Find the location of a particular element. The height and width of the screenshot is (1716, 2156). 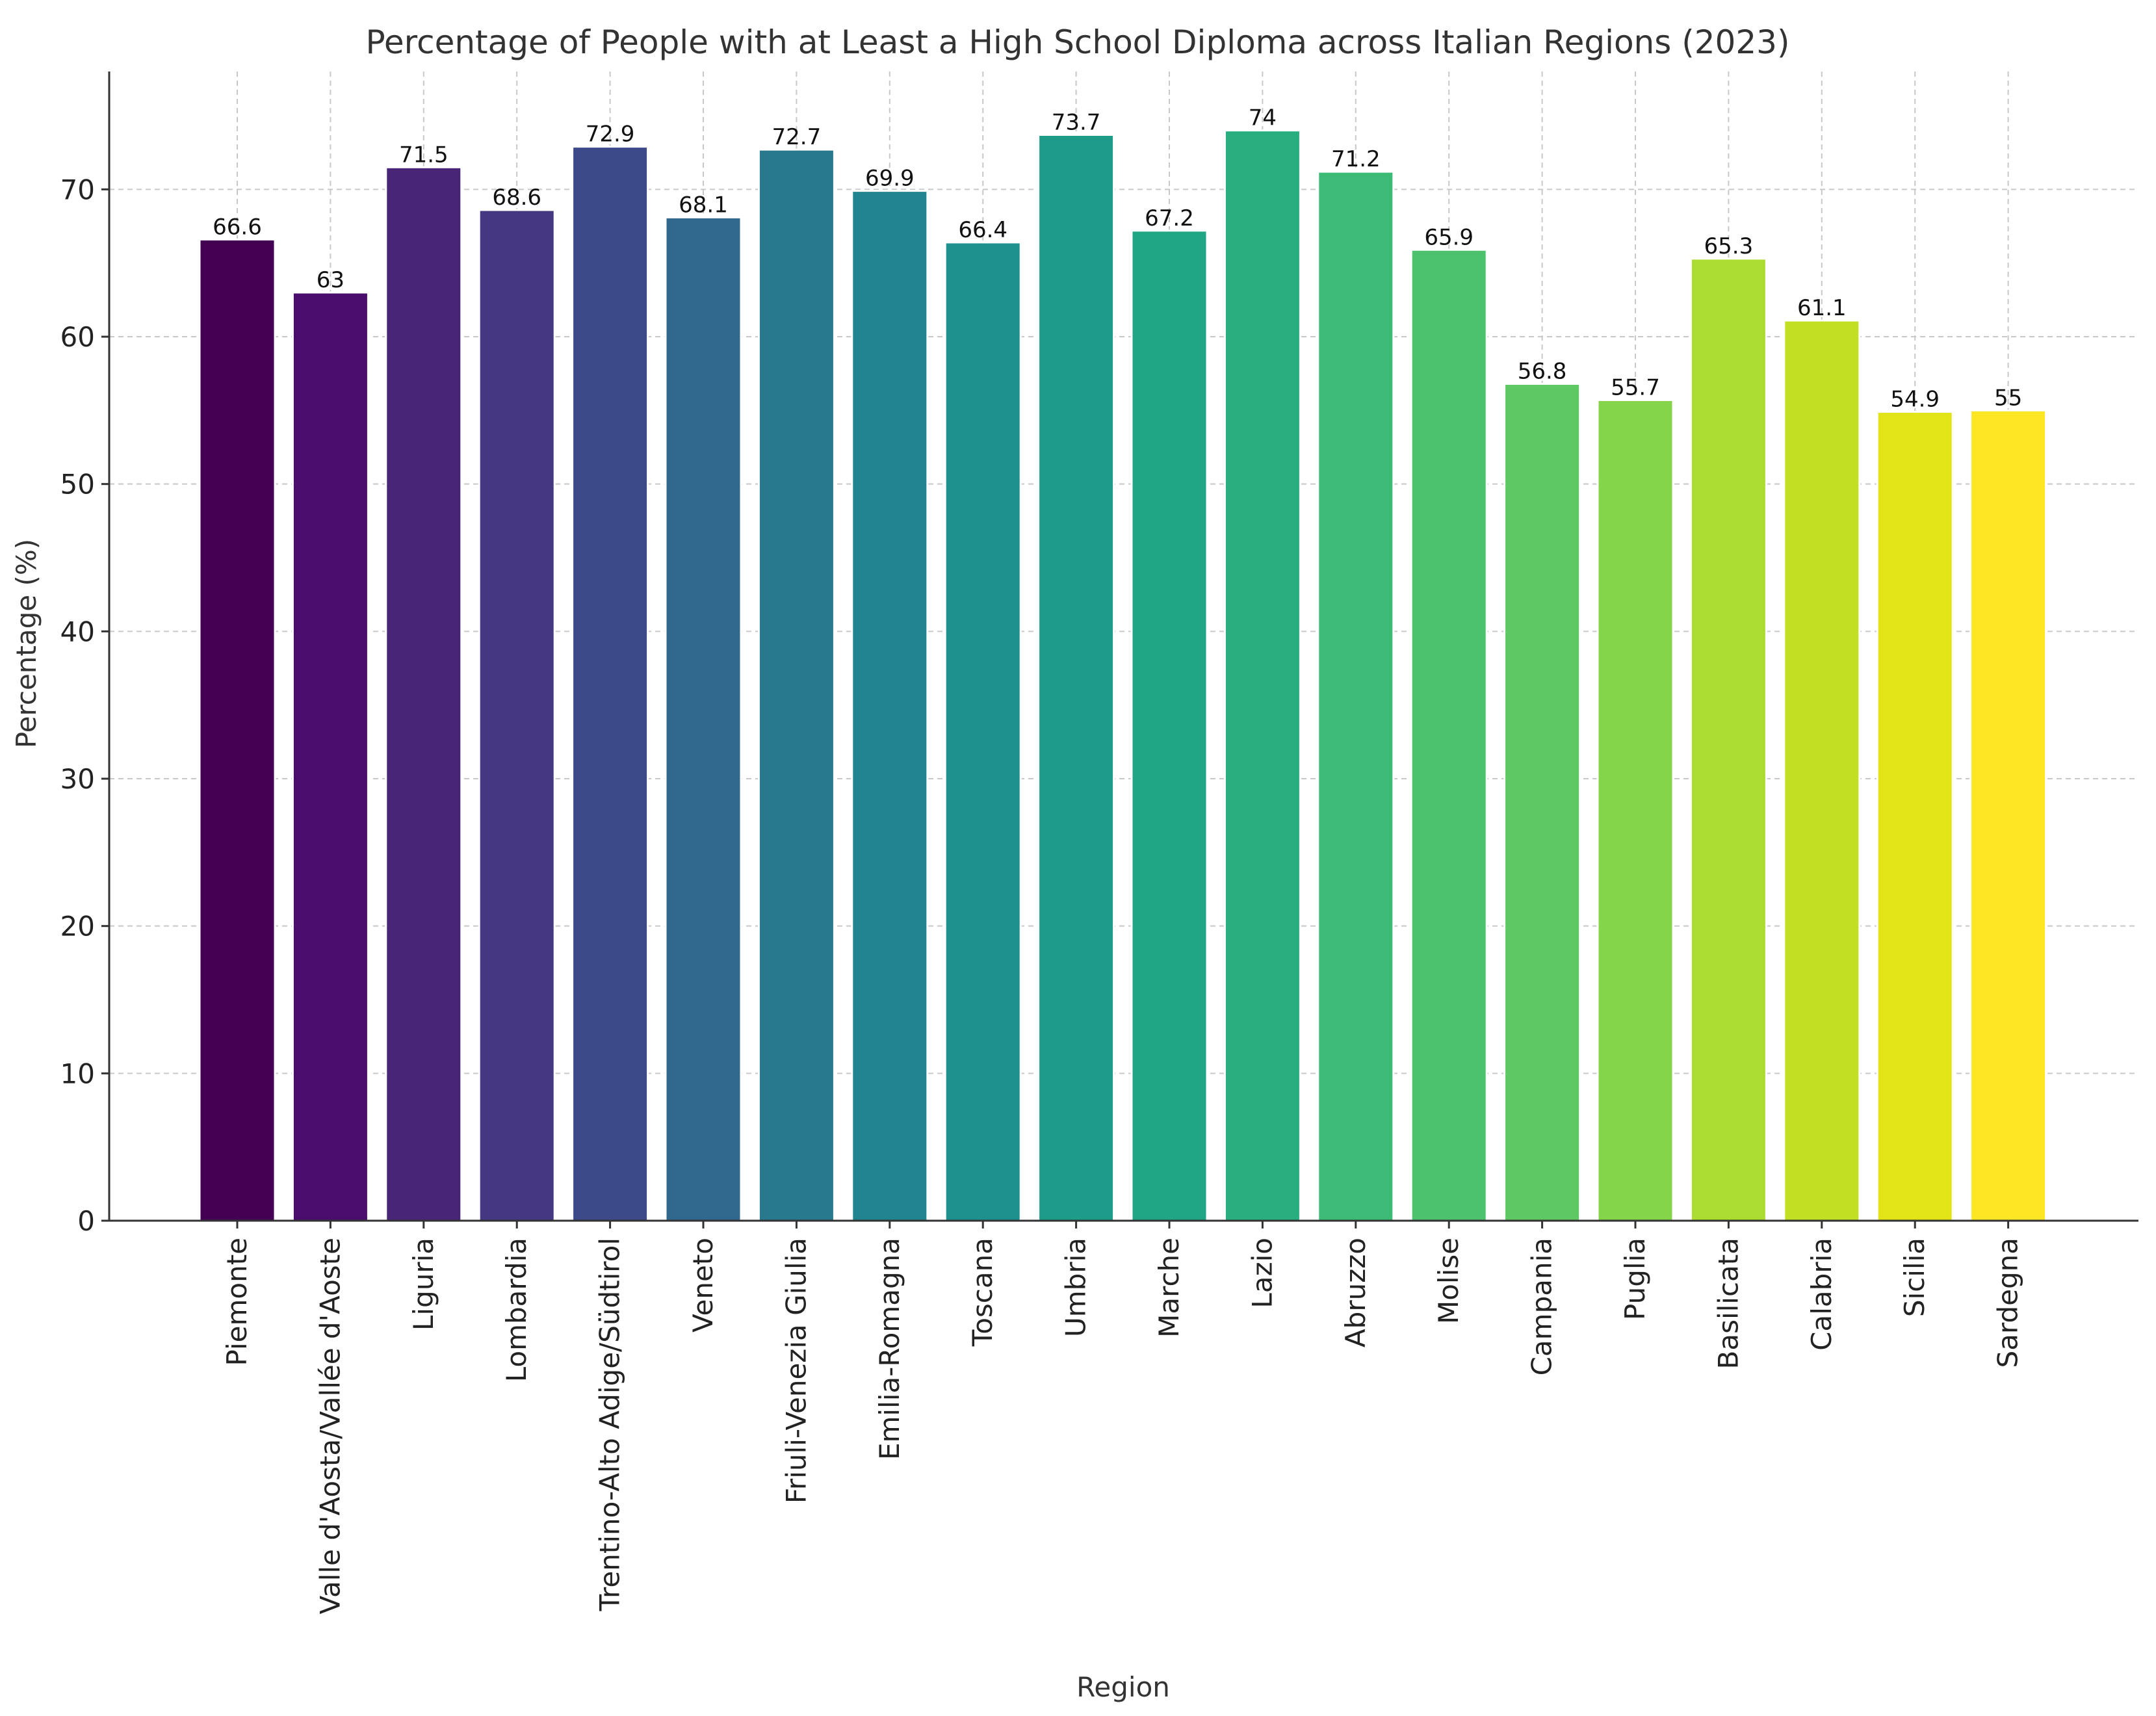

y-axis-label: Percentage (%) is located at coordinates (26, 643).